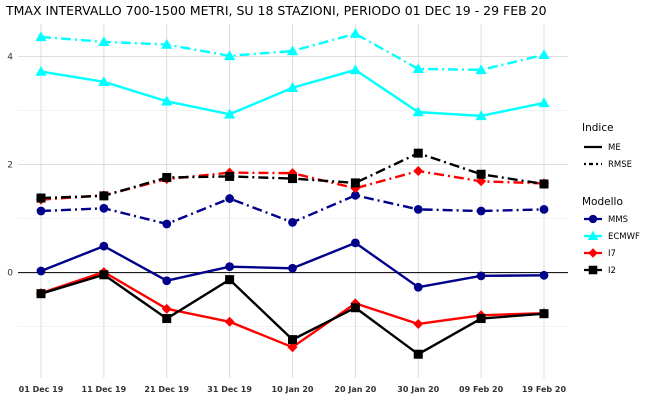 The image size is (650, 400). I want to click on series-mms-me, so click(292, 265).